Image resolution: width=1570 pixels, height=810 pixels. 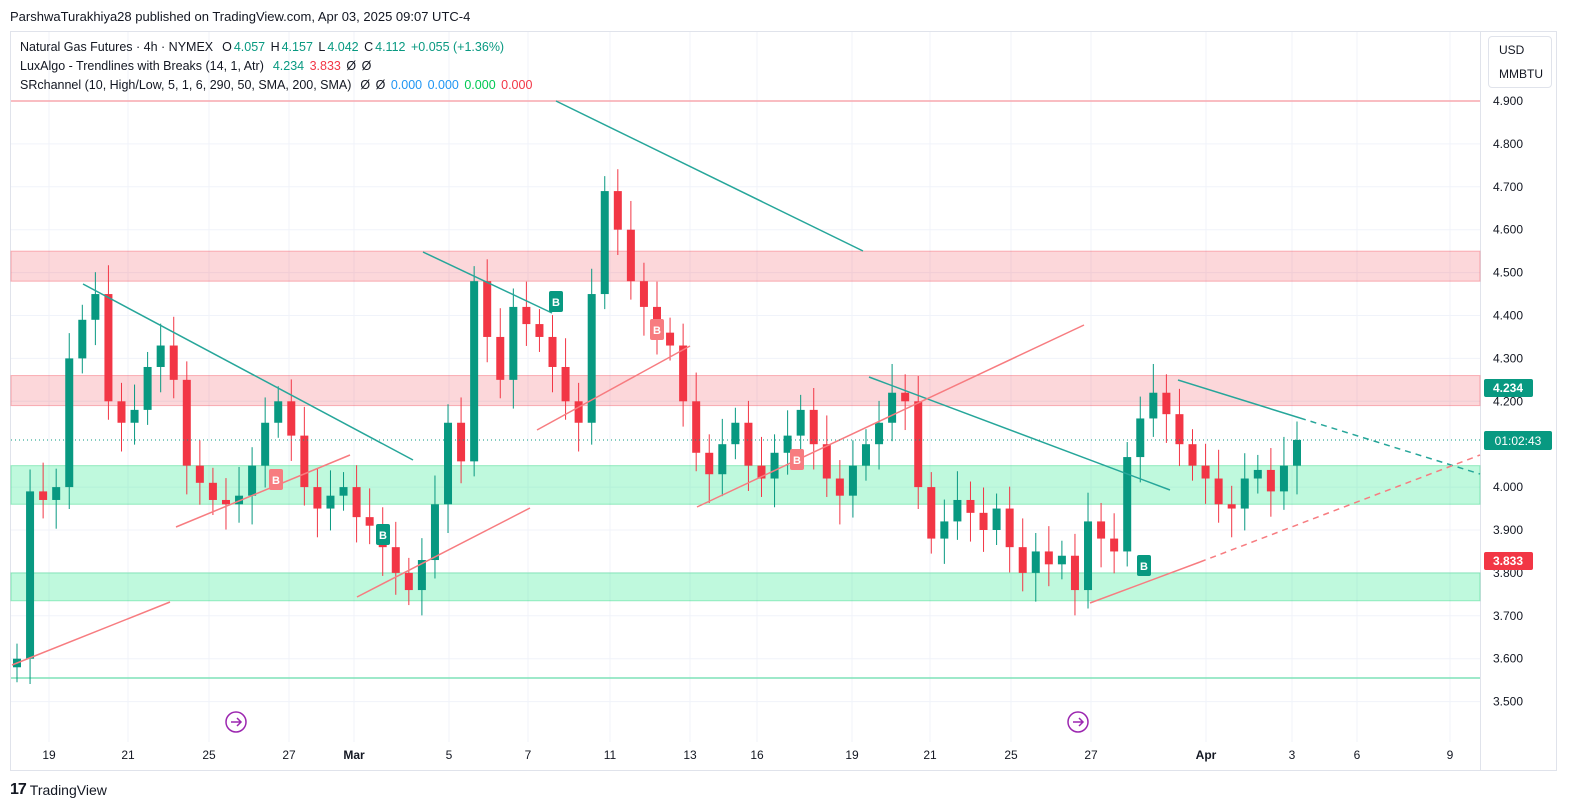 I want to click on x-tick-label: 7, so click(x=528, y=755).